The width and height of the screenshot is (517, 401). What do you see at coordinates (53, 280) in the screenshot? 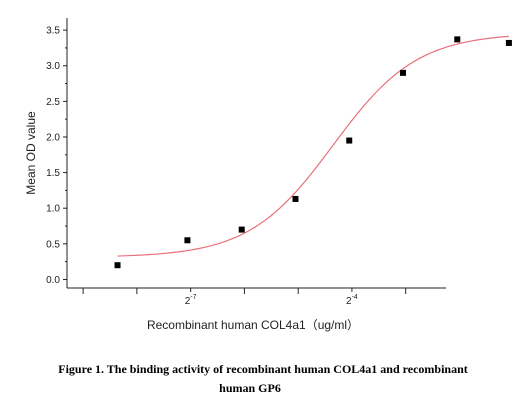
I see `y-tick-label-0: 0.0` at bounding box center [53, 280].